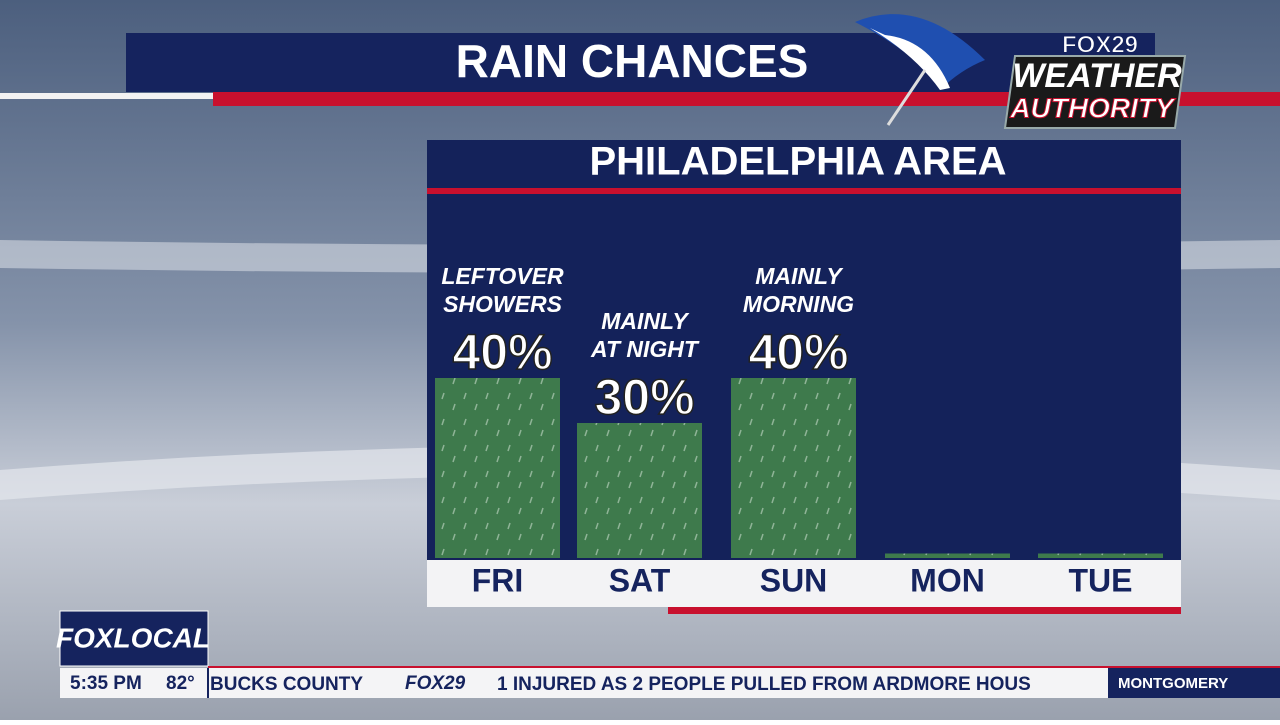  I want to click on logo-line2: AUTHORITY, so click(1092, 107).